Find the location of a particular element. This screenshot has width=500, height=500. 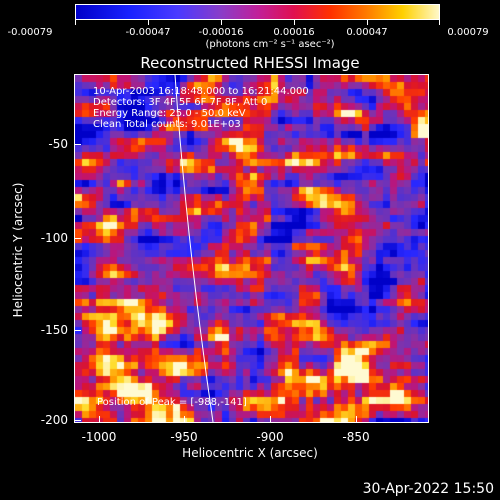

time-range-text: 10-Apr-2003 16:18:48.000 to 16:21:44.000 is located at coordinates (201, 91).